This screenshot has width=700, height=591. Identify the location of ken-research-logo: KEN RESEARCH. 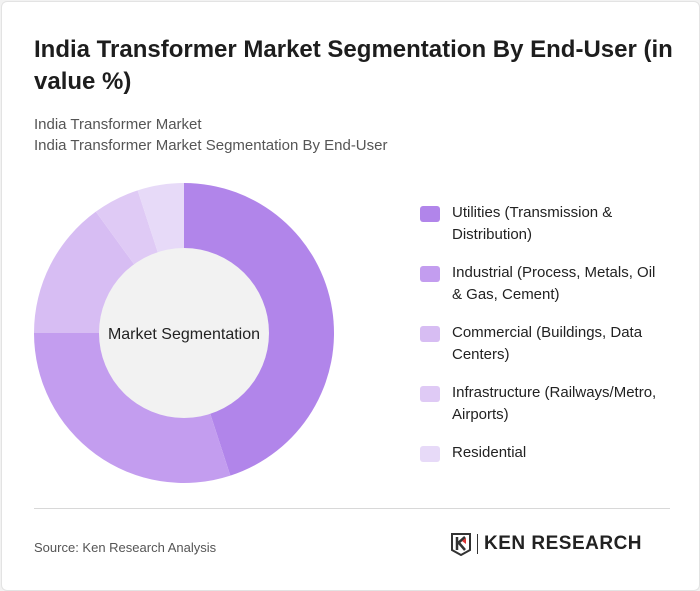
(546, 544).